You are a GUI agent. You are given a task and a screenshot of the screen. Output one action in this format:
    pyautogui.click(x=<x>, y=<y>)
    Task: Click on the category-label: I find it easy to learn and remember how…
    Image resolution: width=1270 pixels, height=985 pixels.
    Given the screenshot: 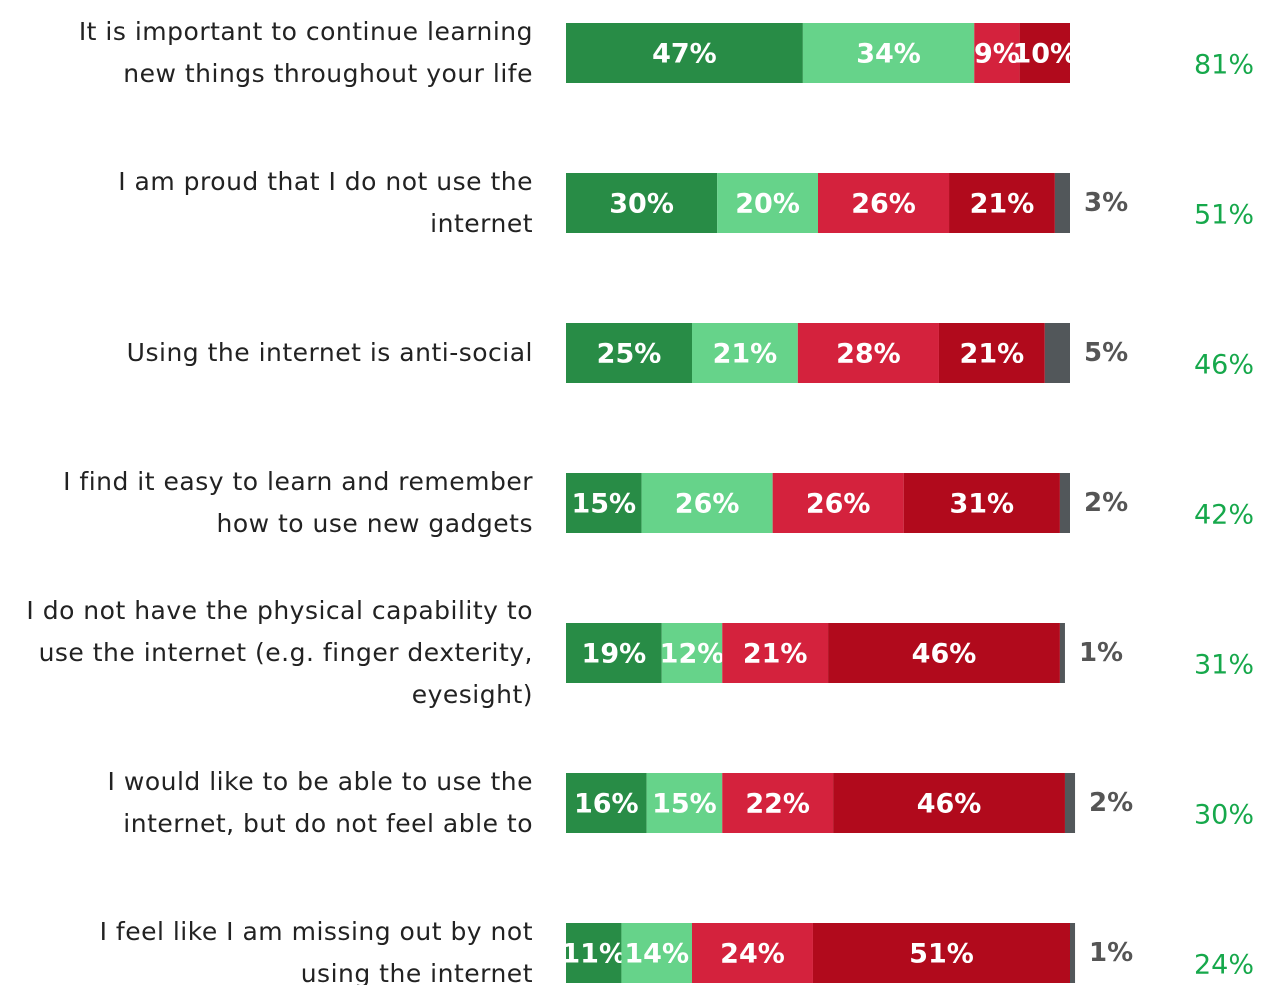 What is the action you would take?
    pyautogui.click(x=298, y=502)
    